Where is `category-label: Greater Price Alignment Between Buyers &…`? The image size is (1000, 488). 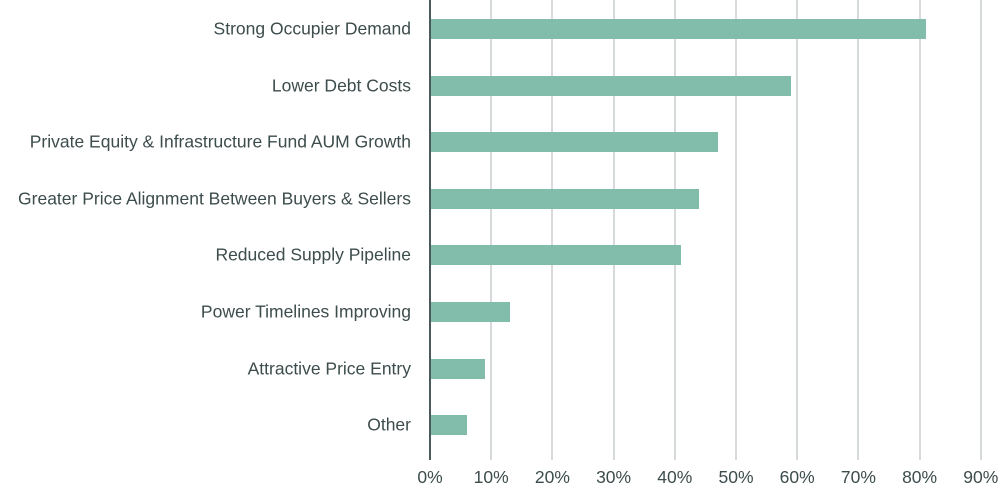
category-label: Greater Price Alignment Between Buyers &… is located at coordinates (214, 198).